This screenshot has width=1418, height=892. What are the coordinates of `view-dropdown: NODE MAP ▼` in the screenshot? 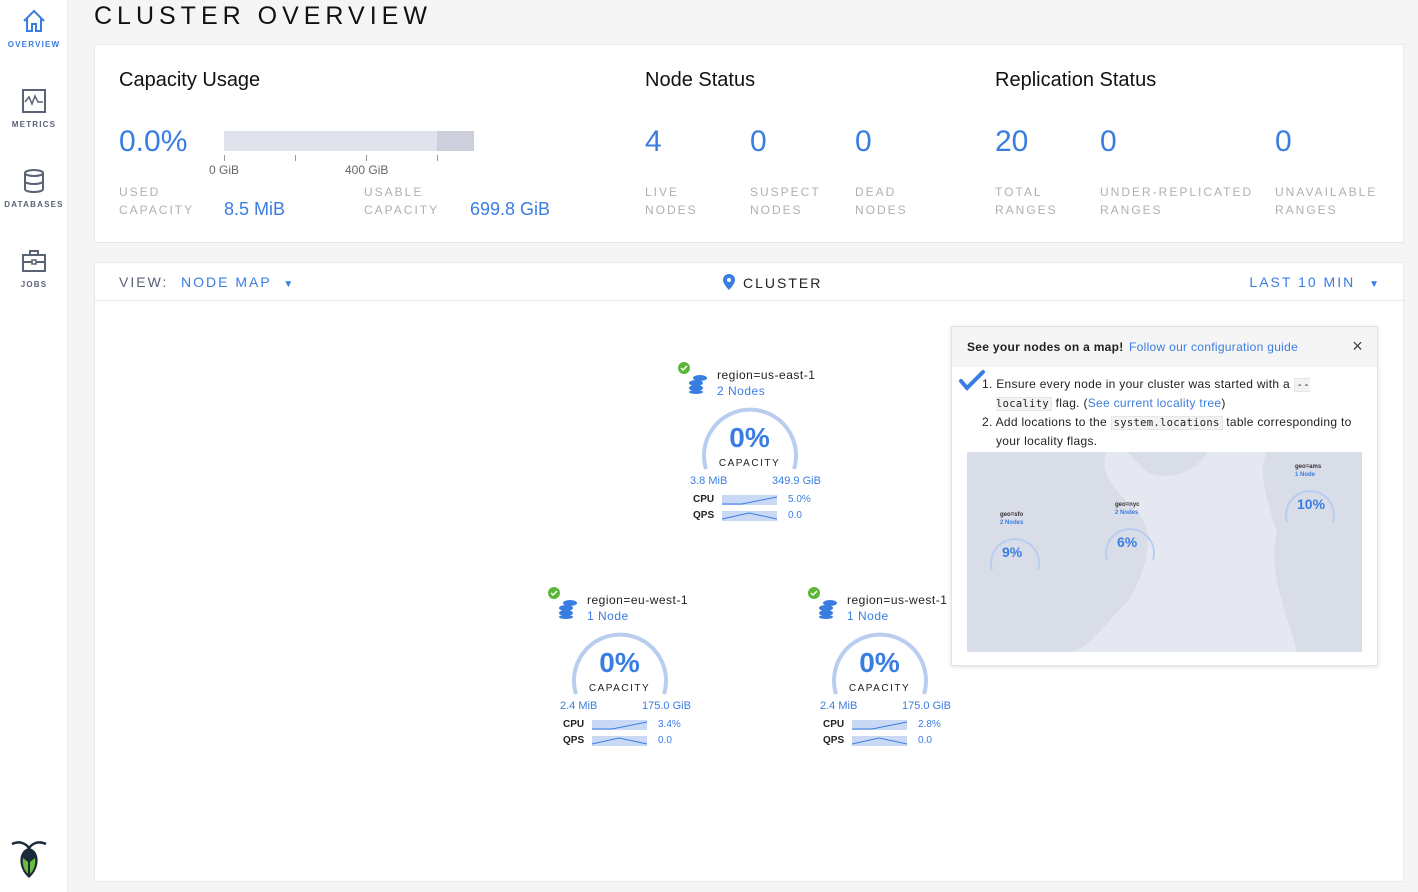 It's located at (238, 282).